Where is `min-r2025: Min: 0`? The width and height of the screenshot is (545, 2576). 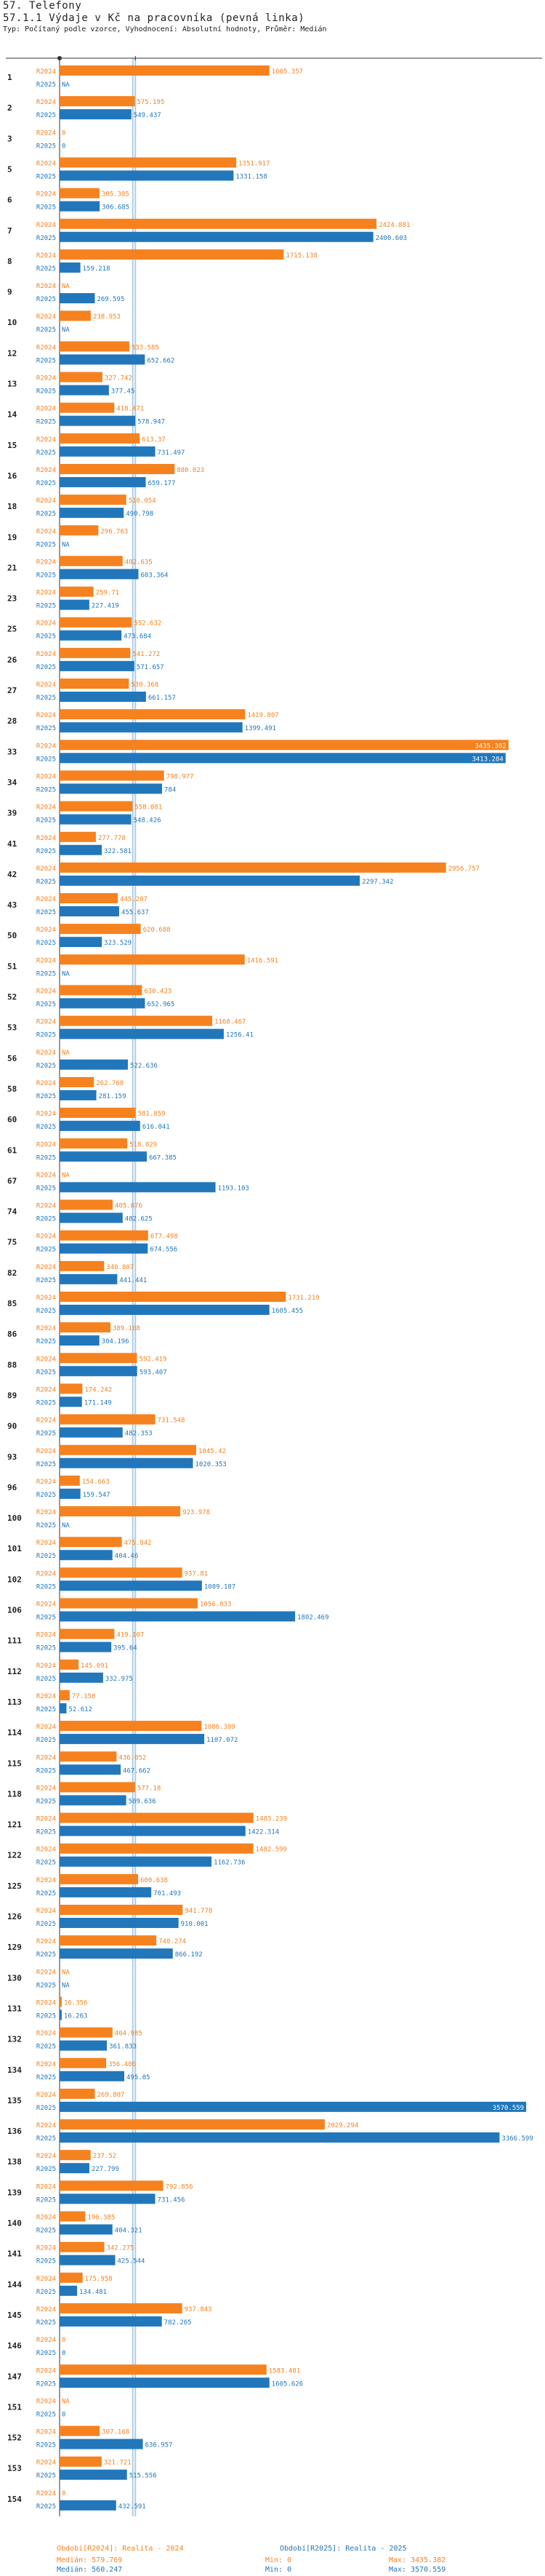
min-r2025: Min: 0 is located at coordinates (278, 2570).